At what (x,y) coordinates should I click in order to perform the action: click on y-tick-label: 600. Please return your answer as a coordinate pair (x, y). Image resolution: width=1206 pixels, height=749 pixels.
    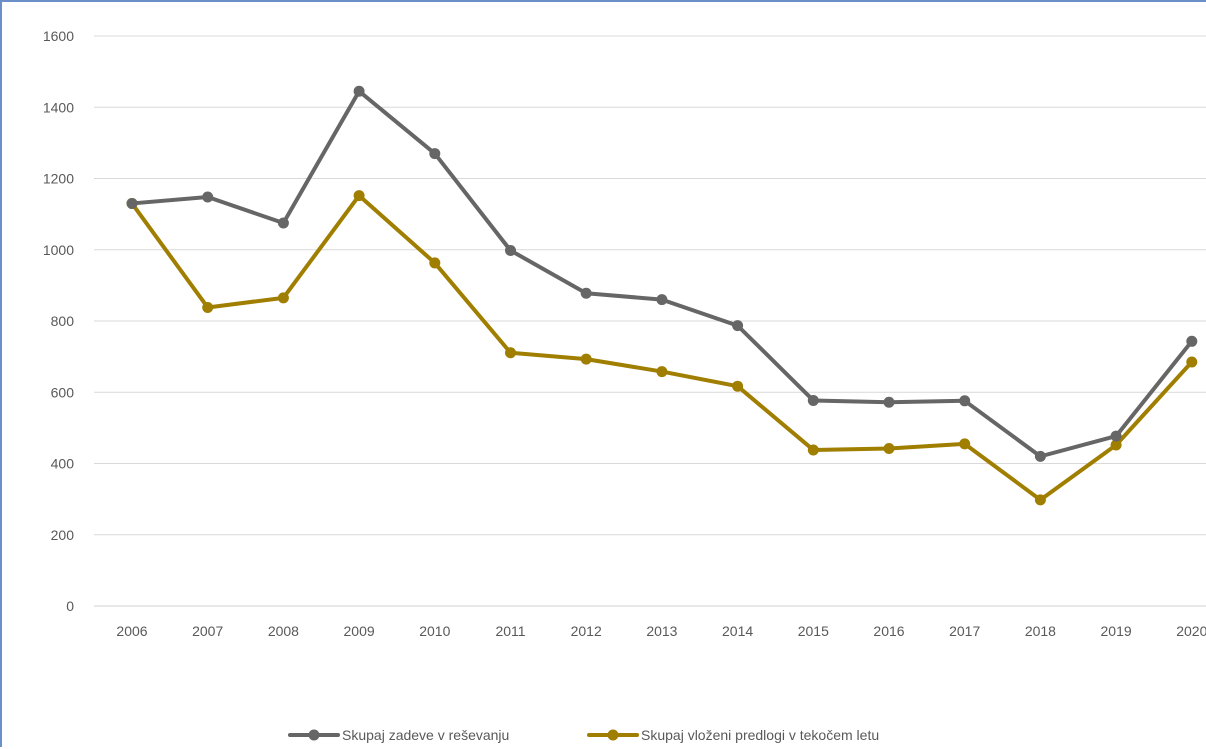
    Looking at the image, I should click on (63, 392).